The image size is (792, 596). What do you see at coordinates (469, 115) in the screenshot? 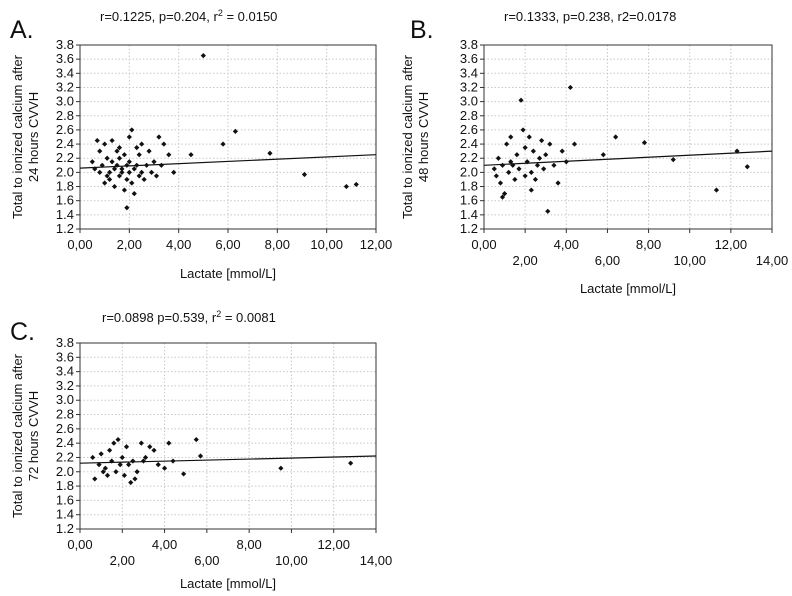
I see `y-tick-label: 2.8` at bounding box center [469, 115].